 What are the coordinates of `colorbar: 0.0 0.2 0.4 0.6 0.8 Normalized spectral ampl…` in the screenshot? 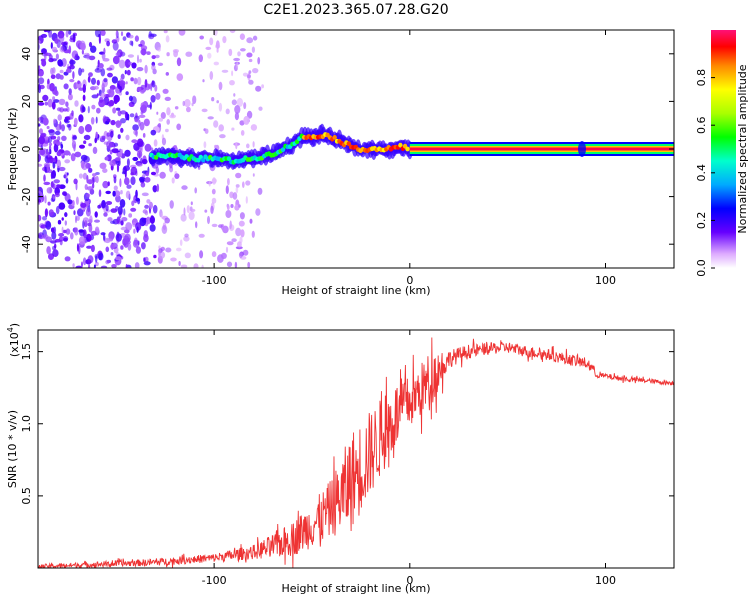 It's located at (722, 153).